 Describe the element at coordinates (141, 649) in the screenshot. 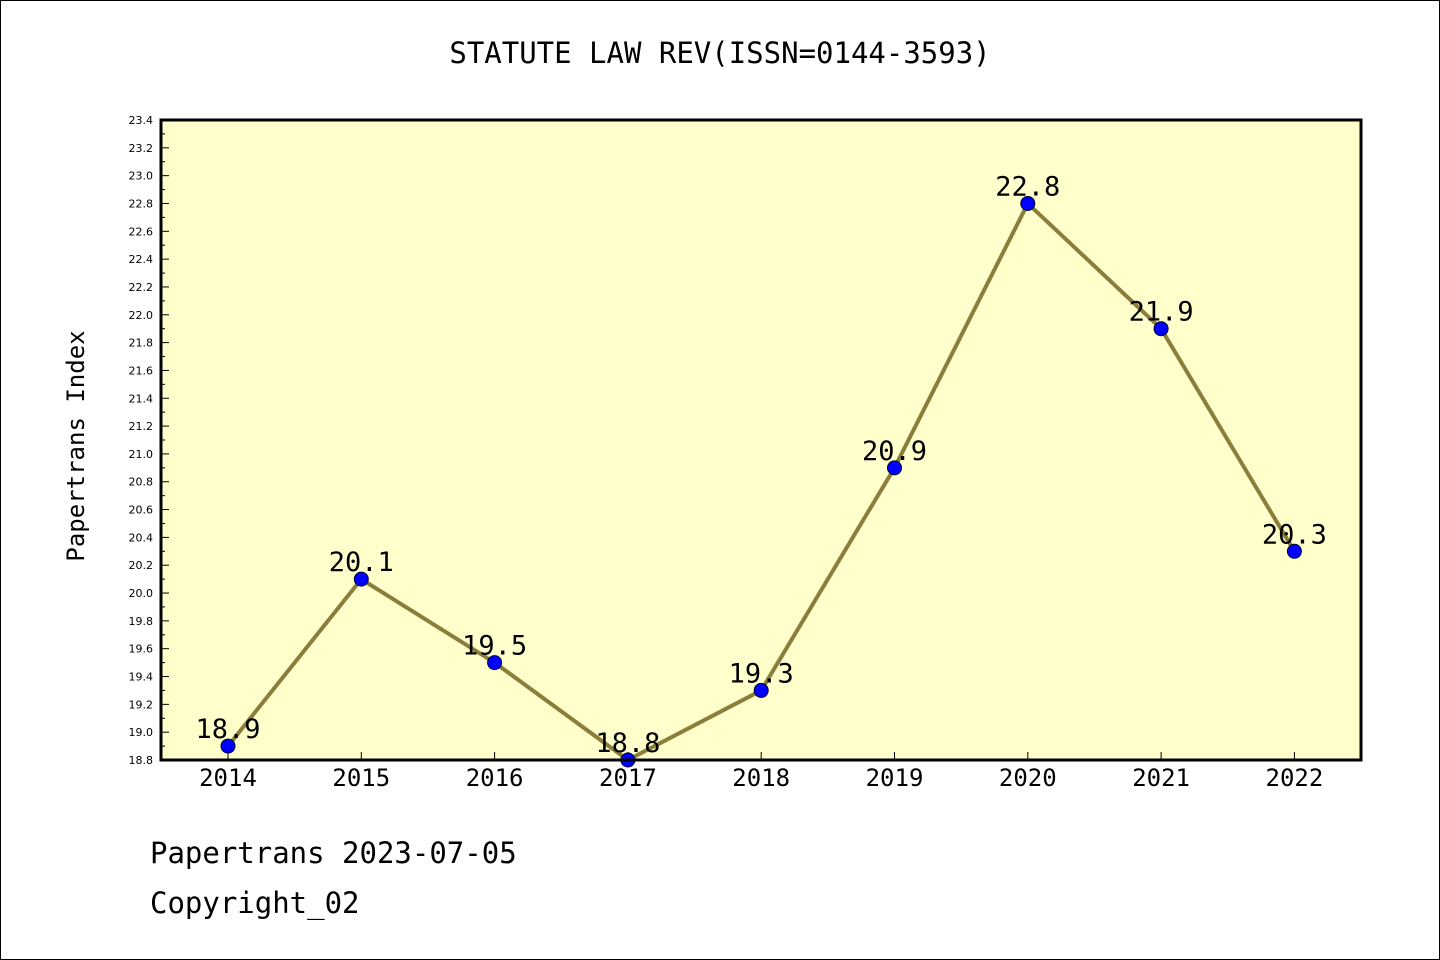

I see `y-tick-label: 19.6` at that location.